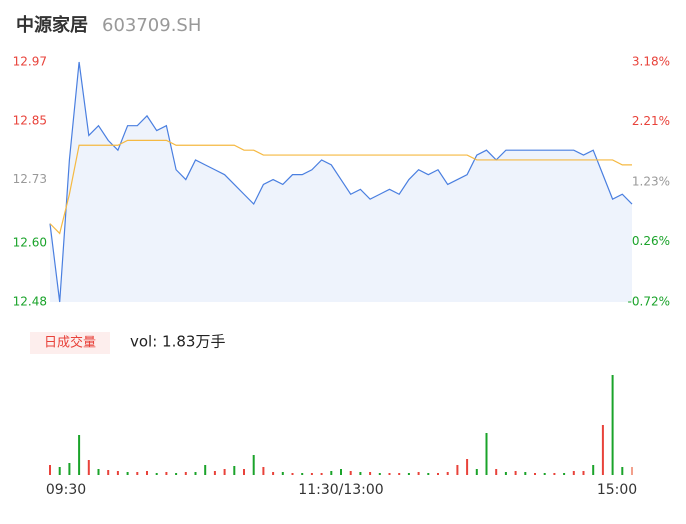 This screenshot has height=524, width=686. Describe the element at coordinates (617, 490) in the screenshot. I see `x-tick-label: 15:00` at that location.